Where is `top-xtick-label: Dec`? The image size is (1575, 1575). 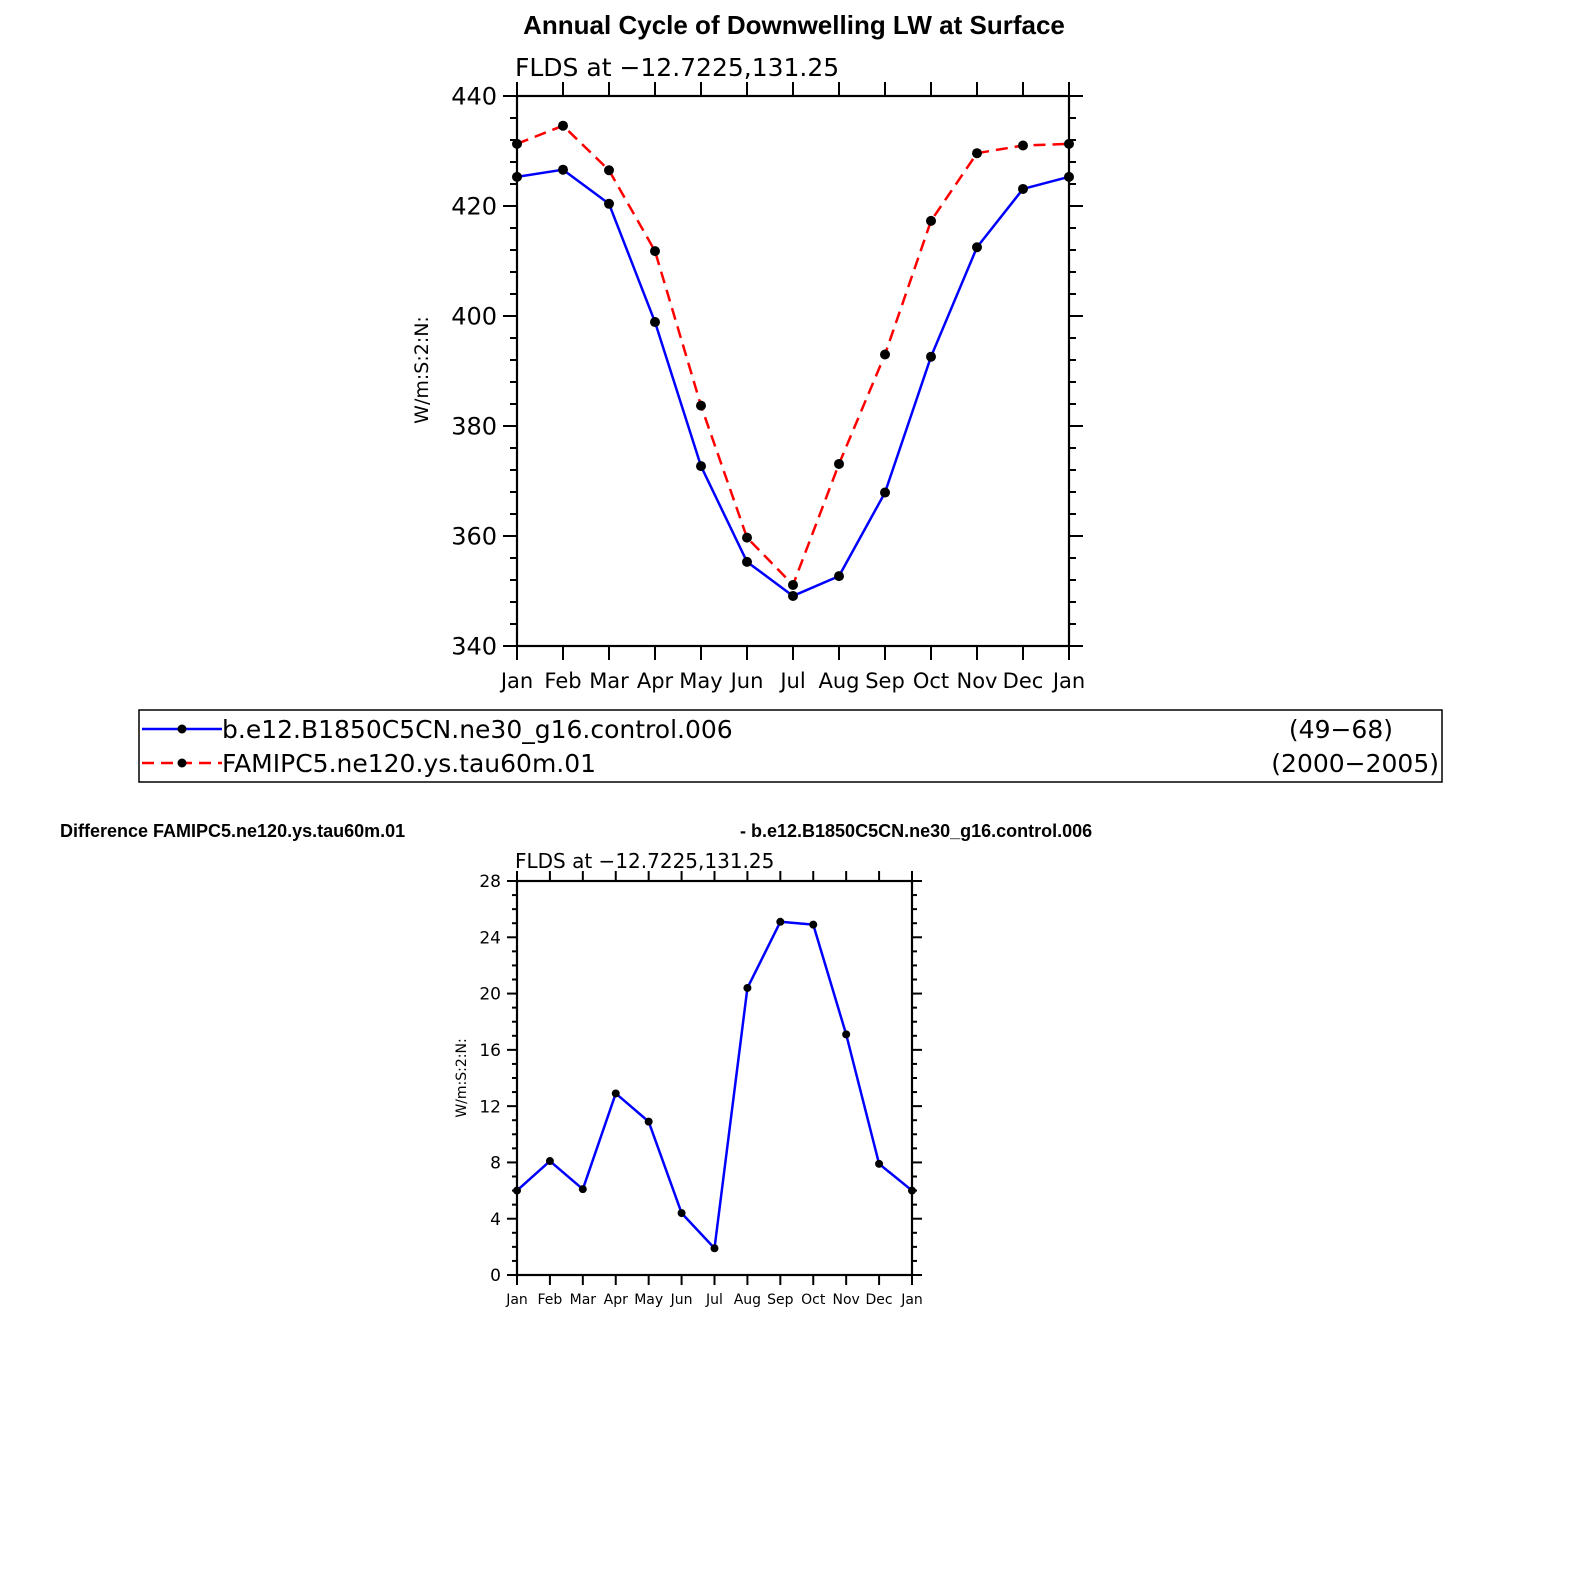 top-xtick-label: Dec is located at coordinates (1023, 681).